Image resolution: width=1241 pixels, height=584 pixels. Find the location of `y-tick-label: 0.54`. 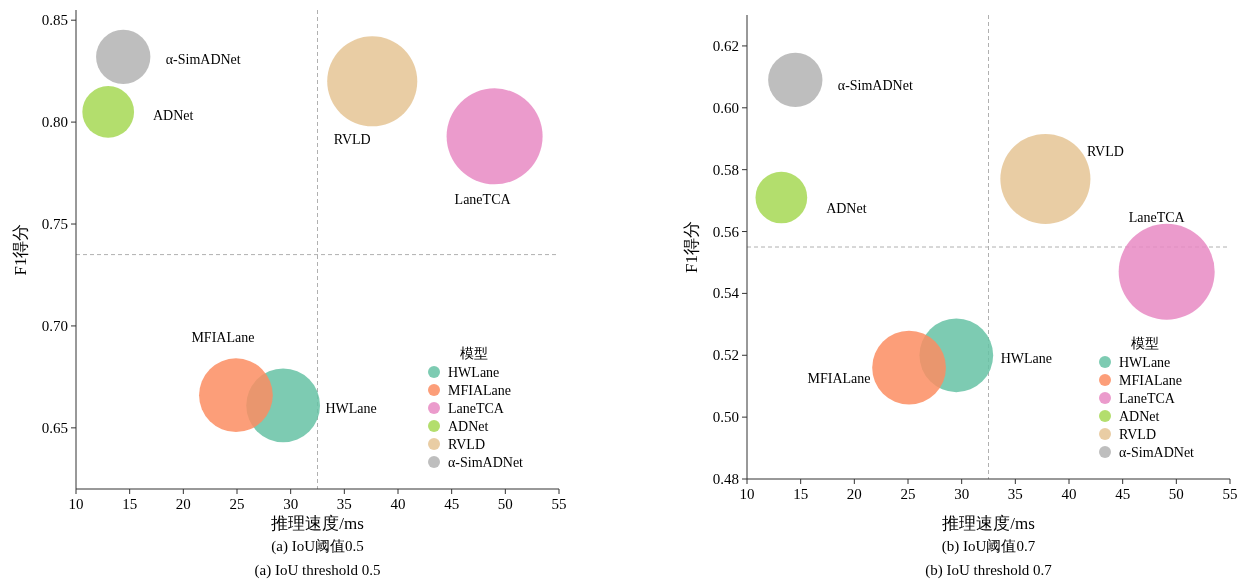

y-tick-label: 0.54 is located at coordinates (726, 293).